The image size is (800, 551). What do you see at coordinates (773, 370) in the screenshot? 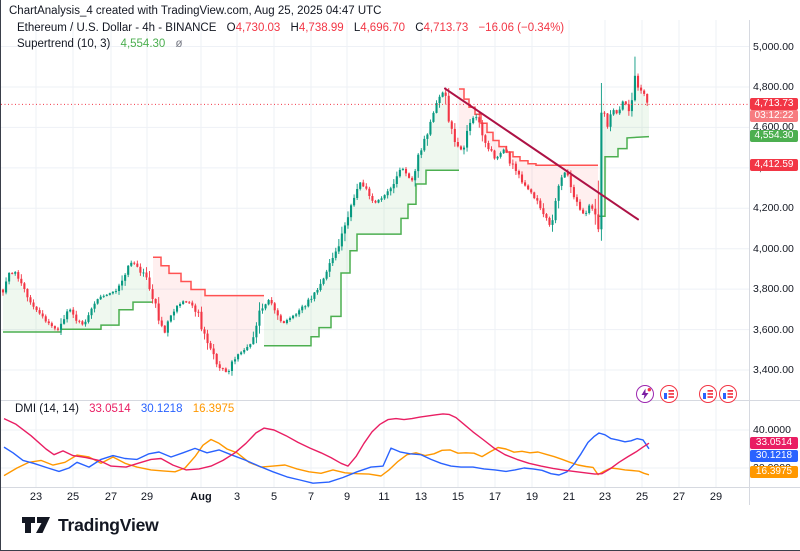
I see `price-tick-label: 3,400.00` at bounding box center [773, 370].